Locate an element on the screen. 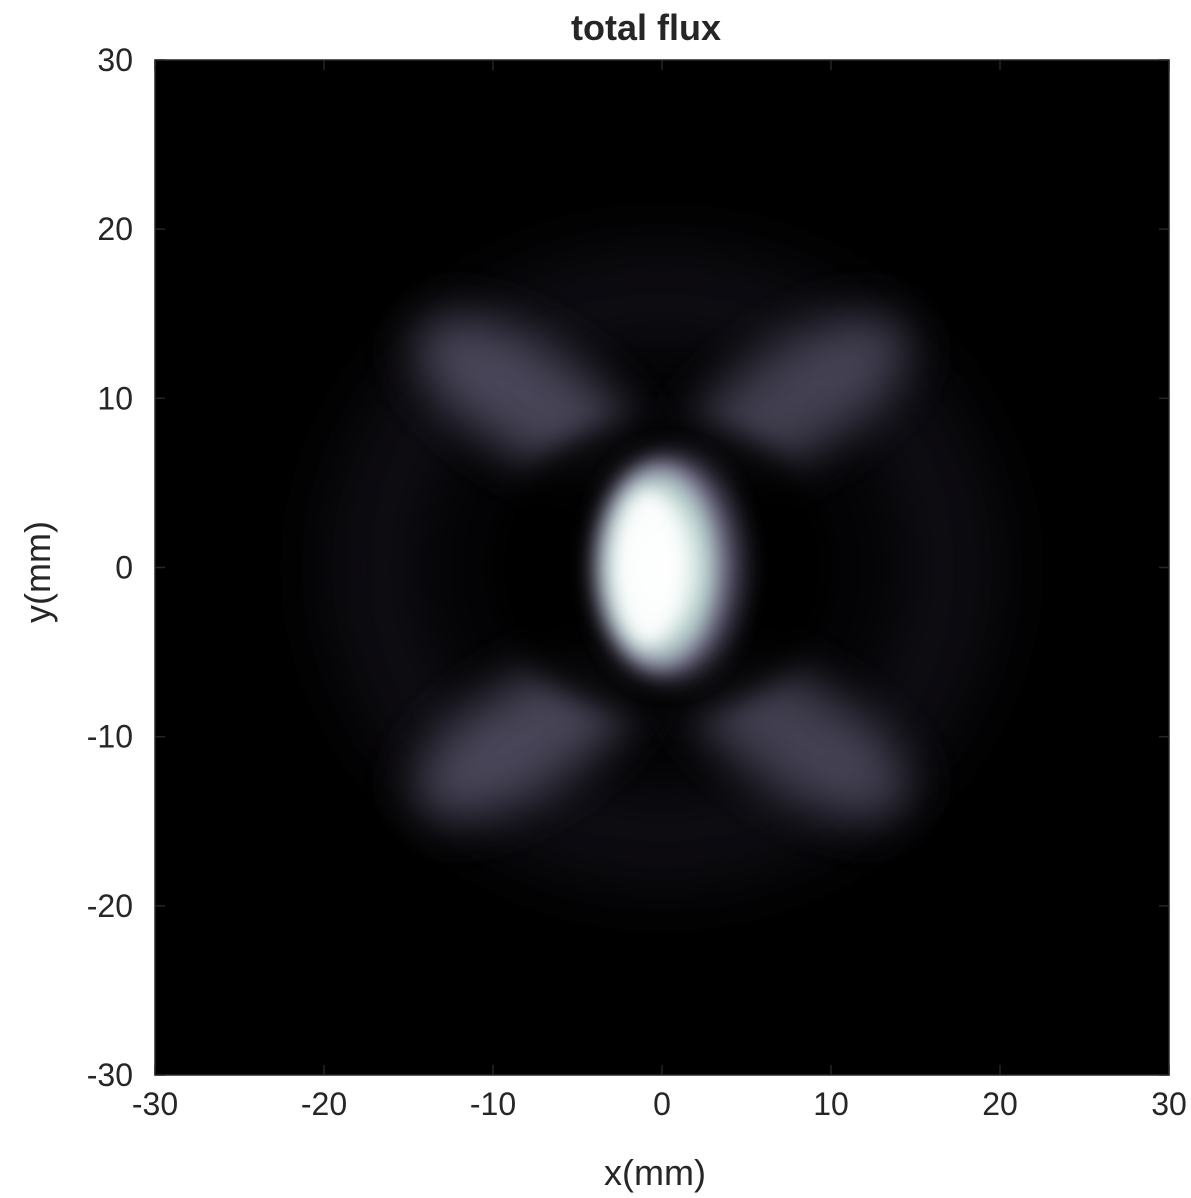 Image resolution: width=1191 pixels, height=1198 pixels. y-tick-label: -30 is located at coordinates (110, 1075).